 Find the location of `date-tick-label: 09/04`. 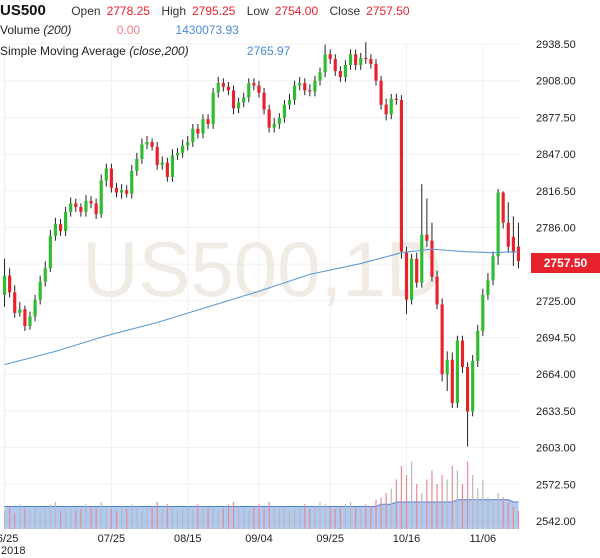

date-tick-label: 09/04 is located at coordinates (259, 539).